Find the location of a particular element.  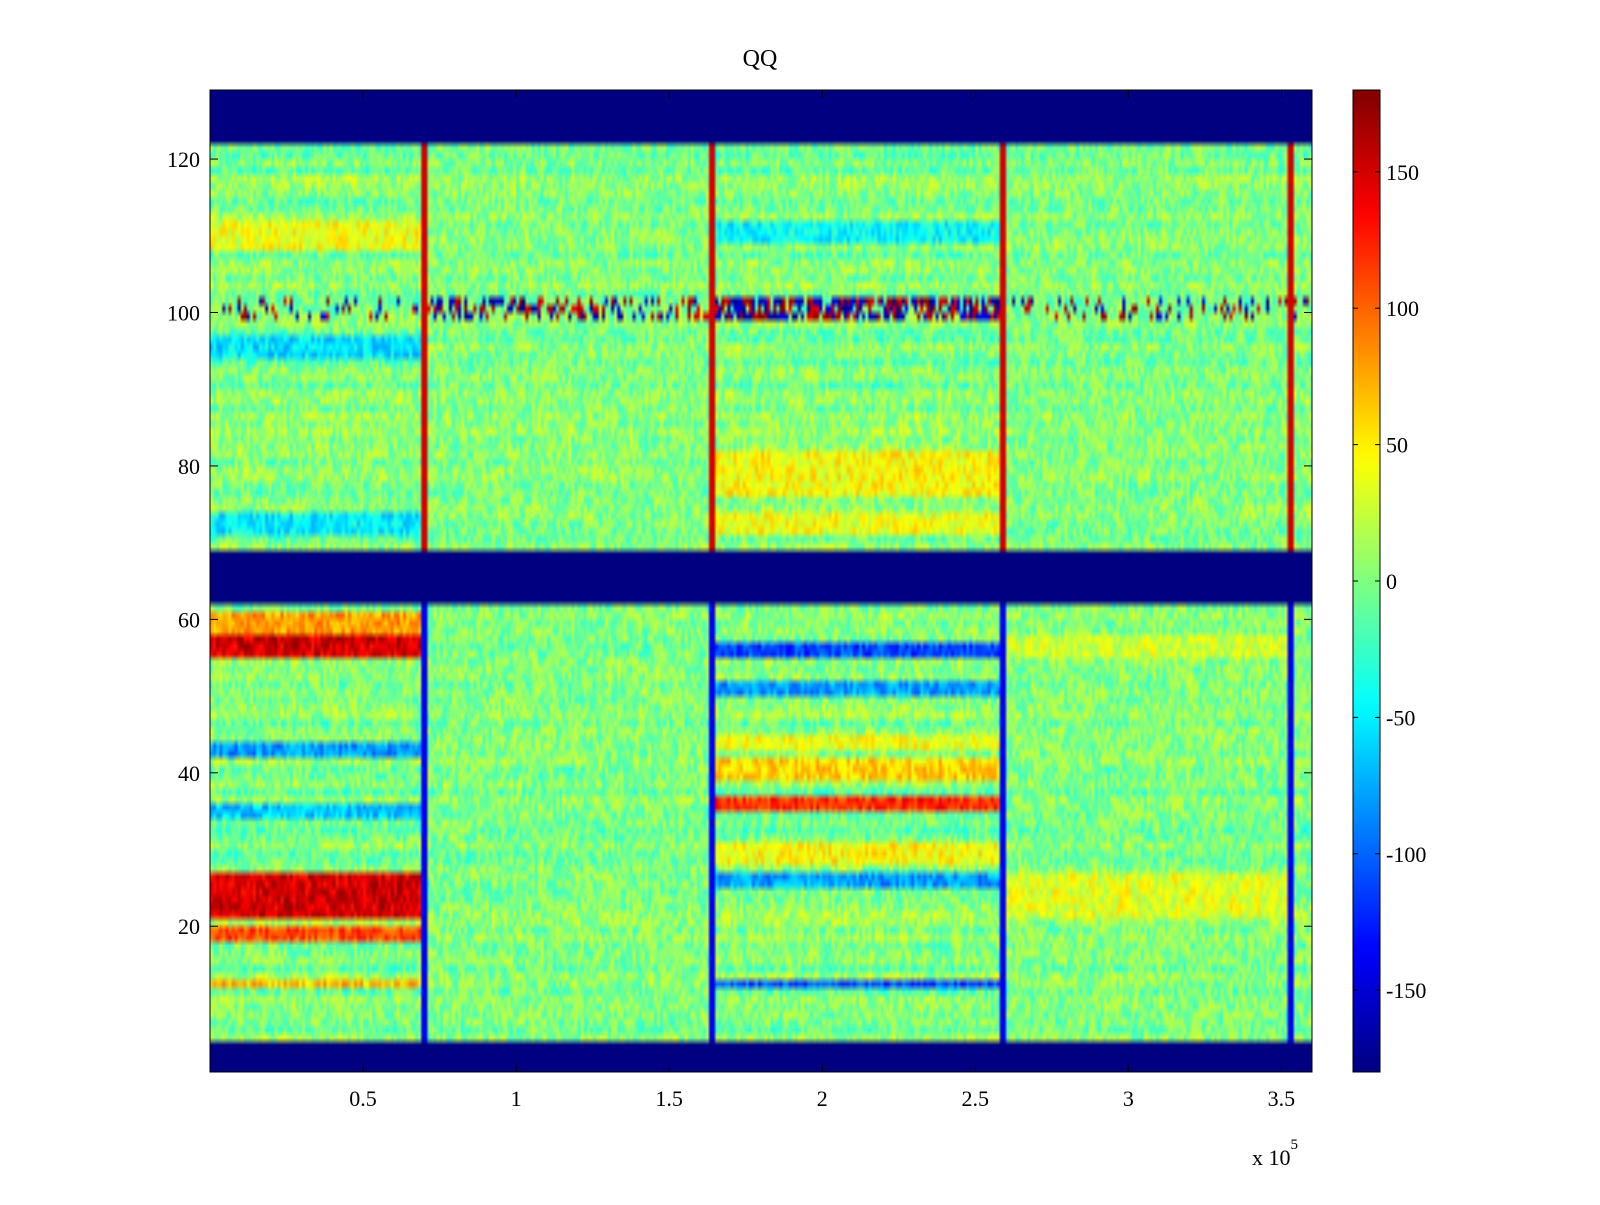

y-tick-label: 80 is located at coordinates (189, 466).